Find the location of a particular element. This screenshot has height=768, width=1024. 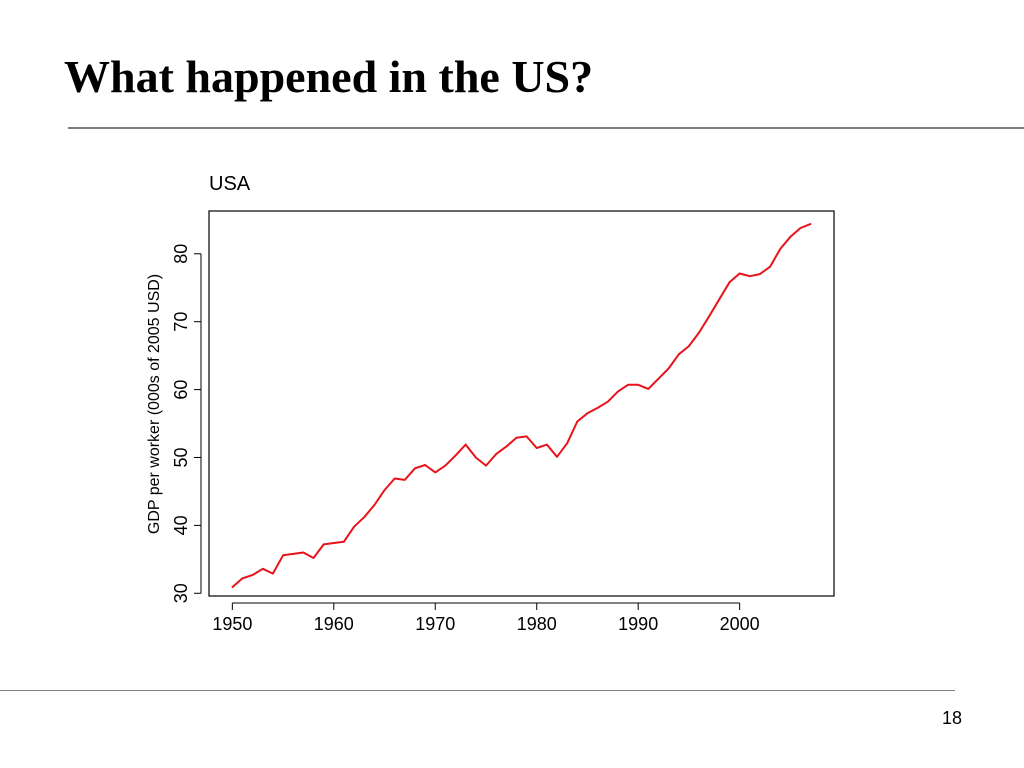

footer-divider is located at coordinates (477, 690).